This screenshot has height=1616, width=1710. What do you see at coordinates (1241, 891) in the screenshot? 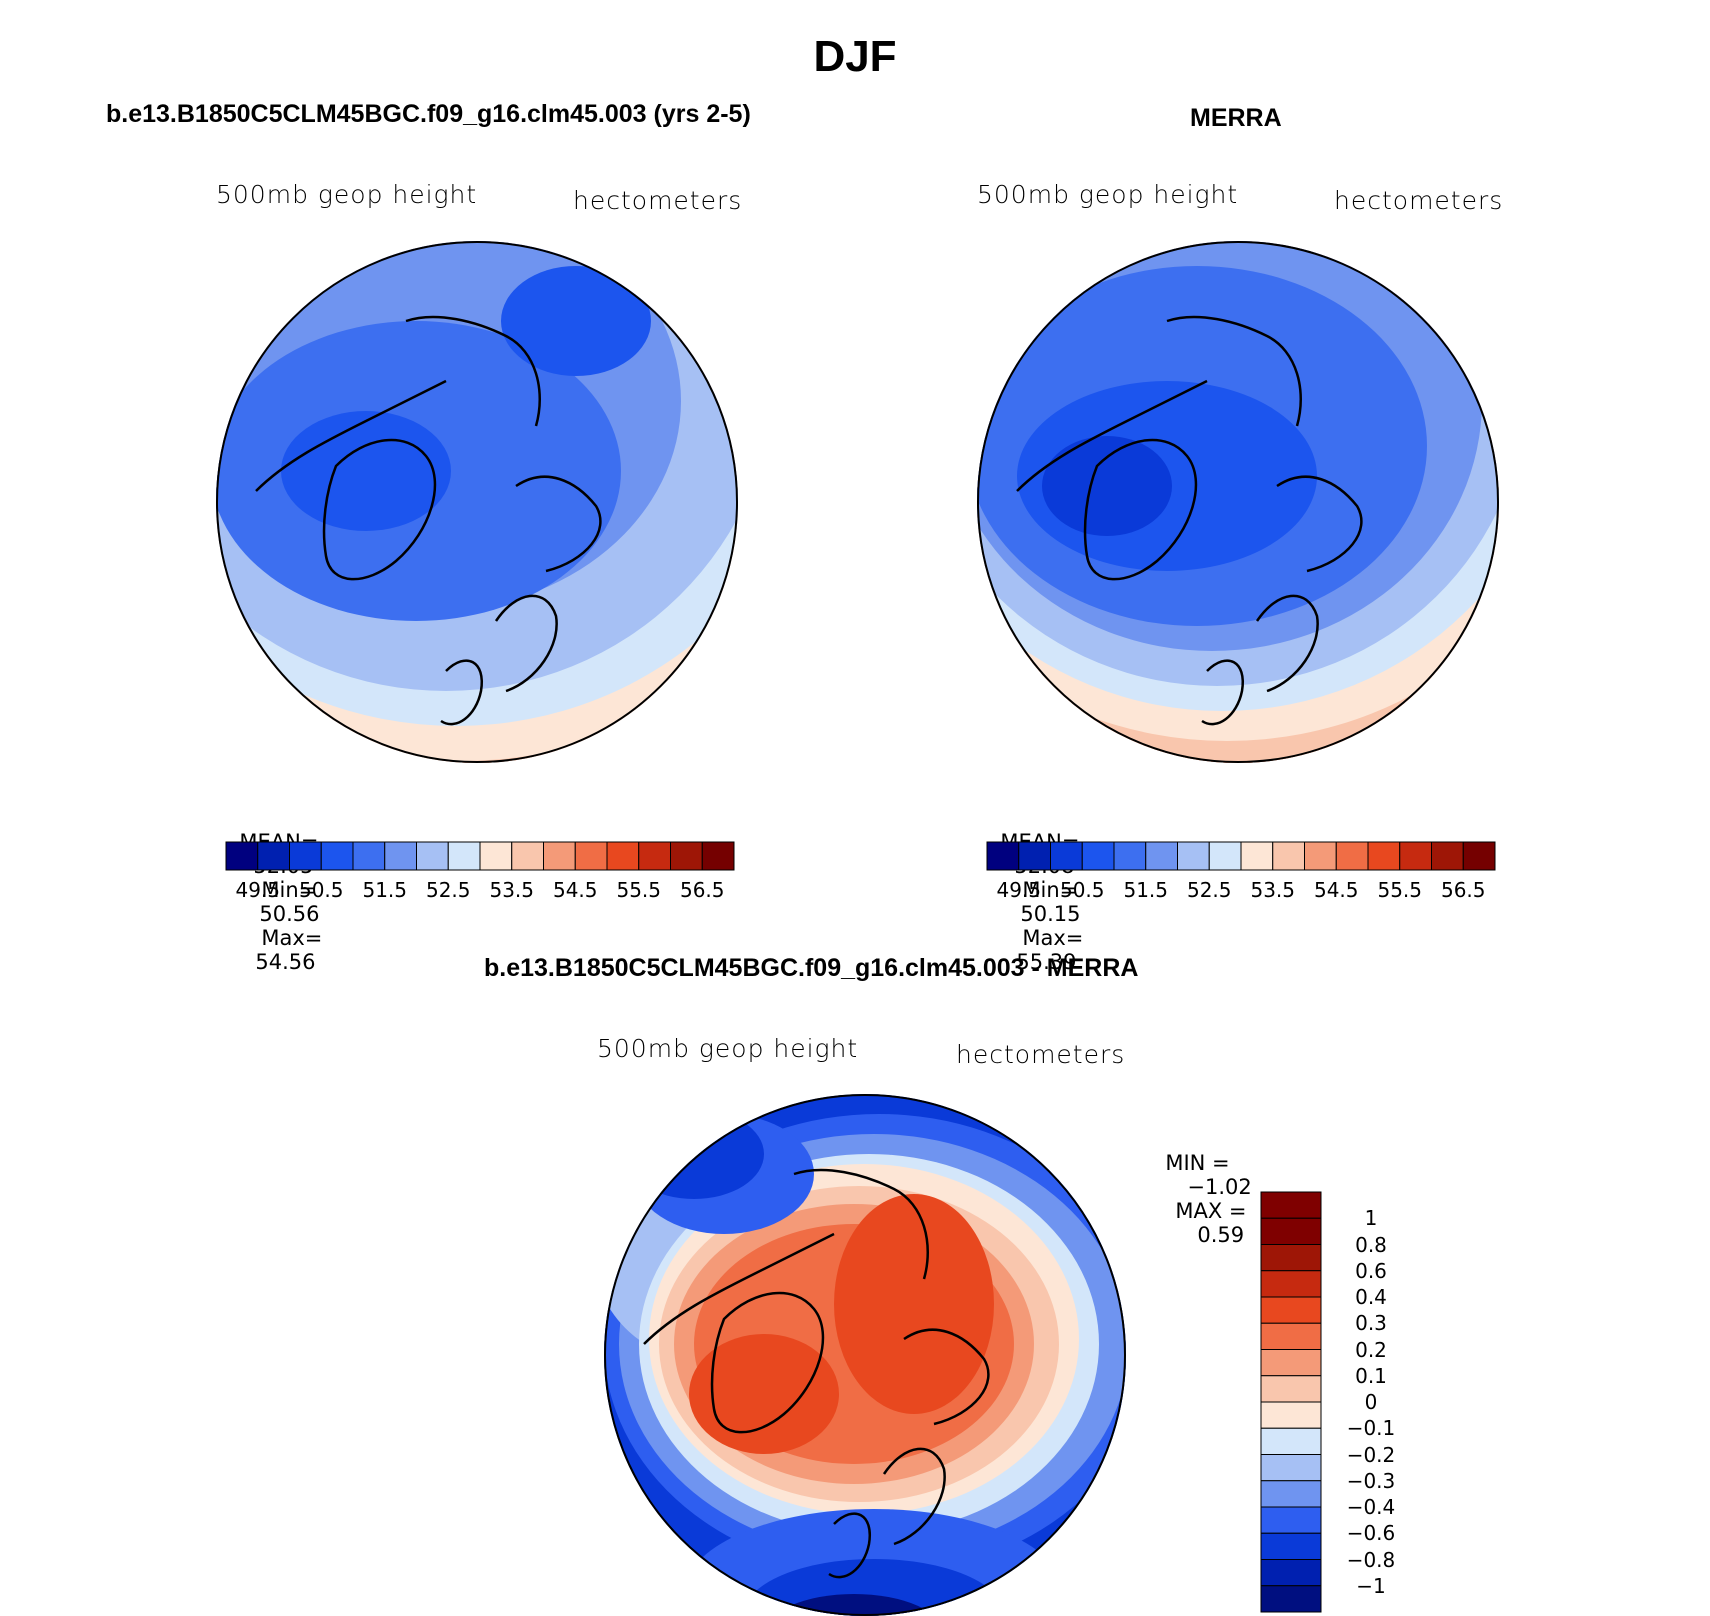
I see `panel-2-colorbar-ticks: 49.5 50.5 51.5 52.5 53.5 54.5 55.5 56.5` at bounding box center [1241, 891].